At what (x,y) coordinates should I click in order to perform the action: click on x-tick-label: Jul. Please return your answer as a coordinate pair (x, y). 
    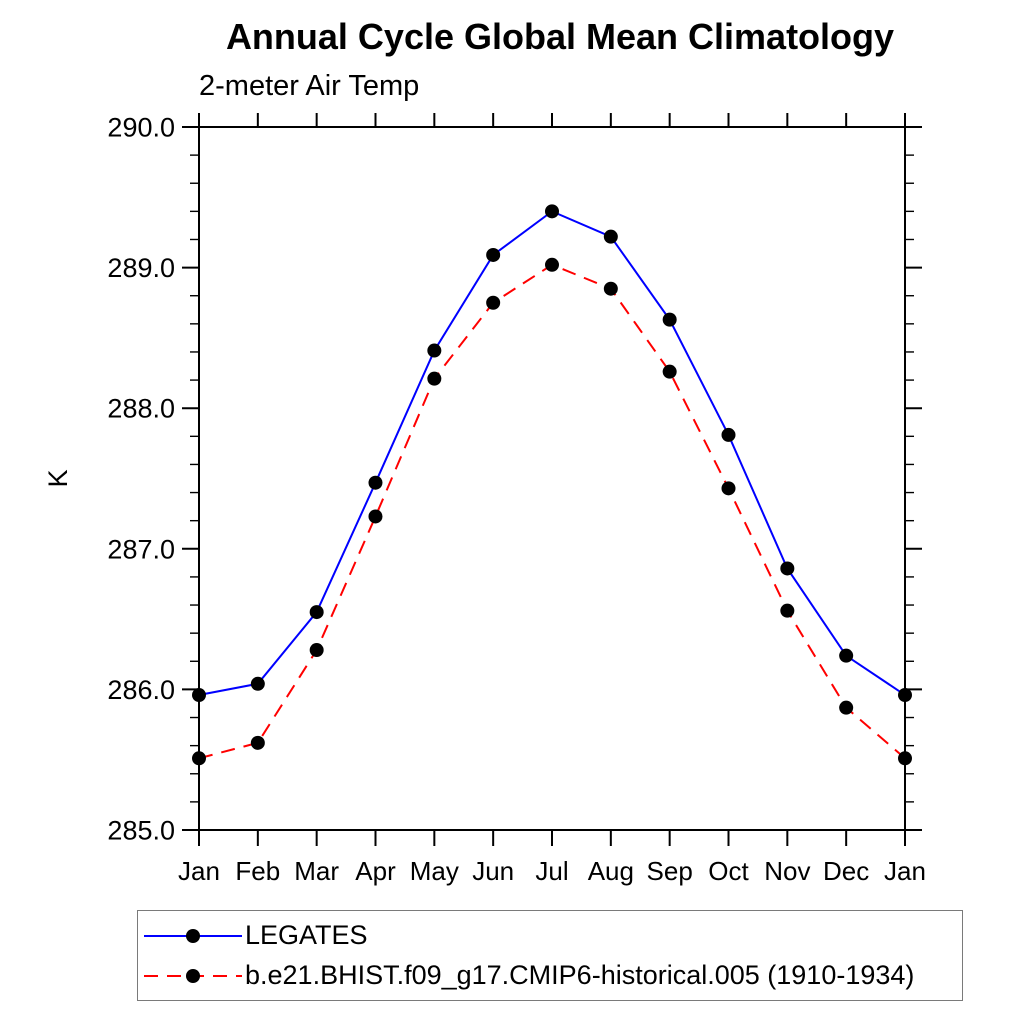
    Looking at the image, I should click on (551, 871).